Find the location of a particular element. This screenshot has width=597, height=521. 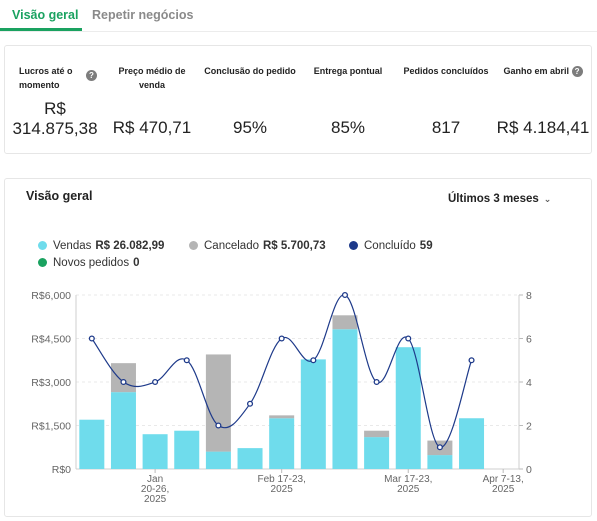

y-right-tick-label: 8 is located at coordinates (529, 296).